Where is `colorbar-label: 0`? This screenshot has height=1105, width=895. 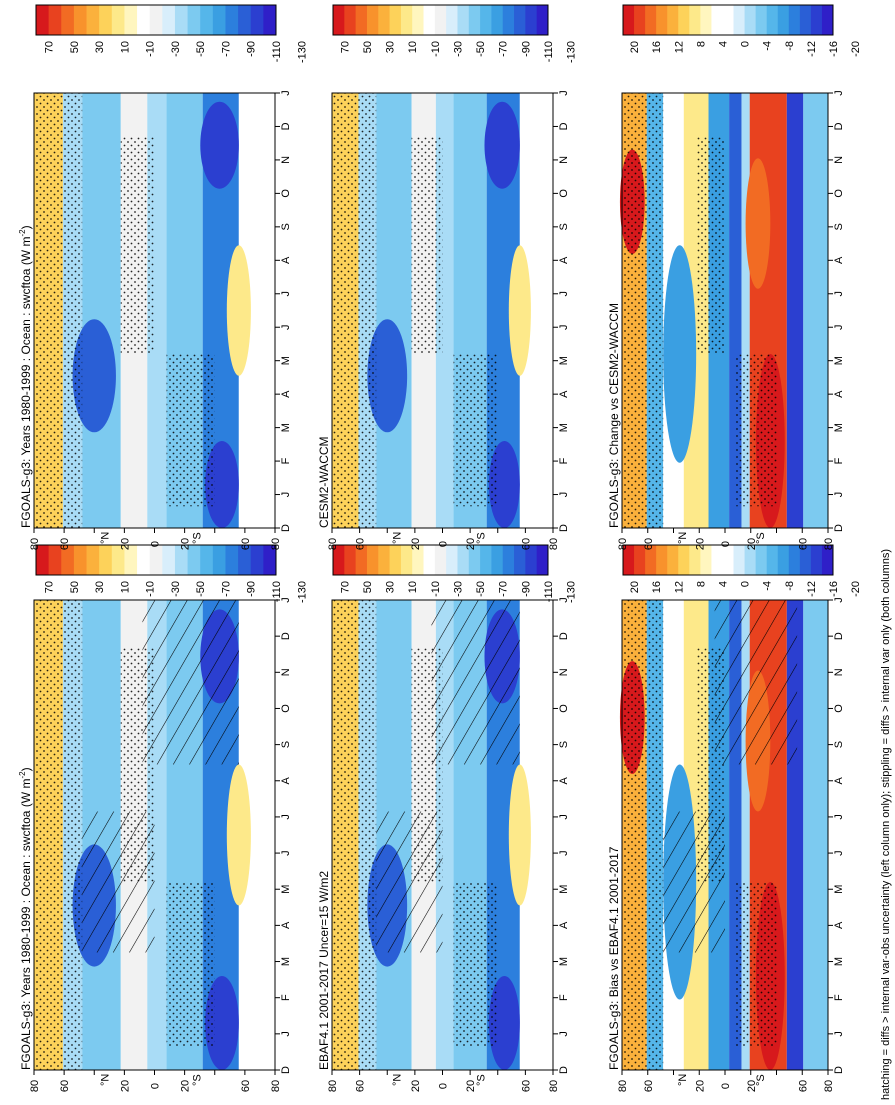
colorbar-label: 0 is located at coordinates (746, 44).